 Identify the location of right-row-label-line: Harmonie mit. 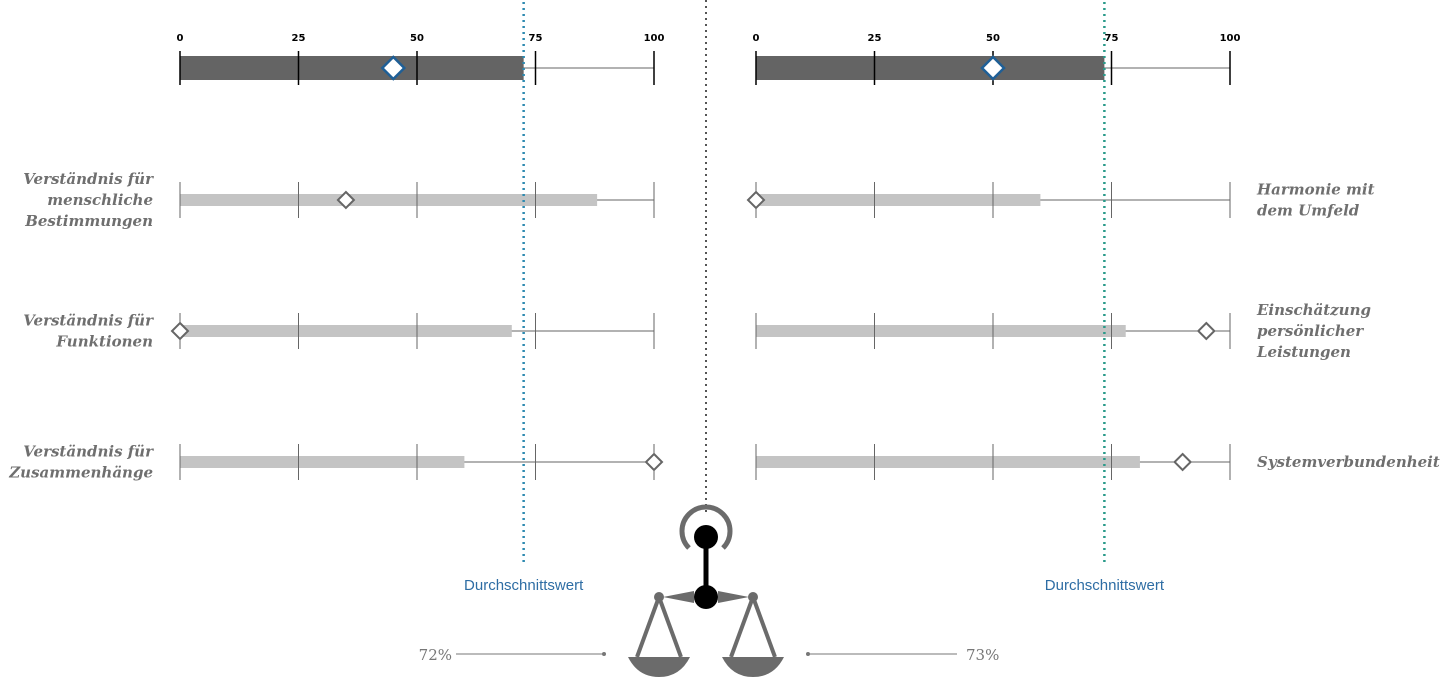
(1315, 190).